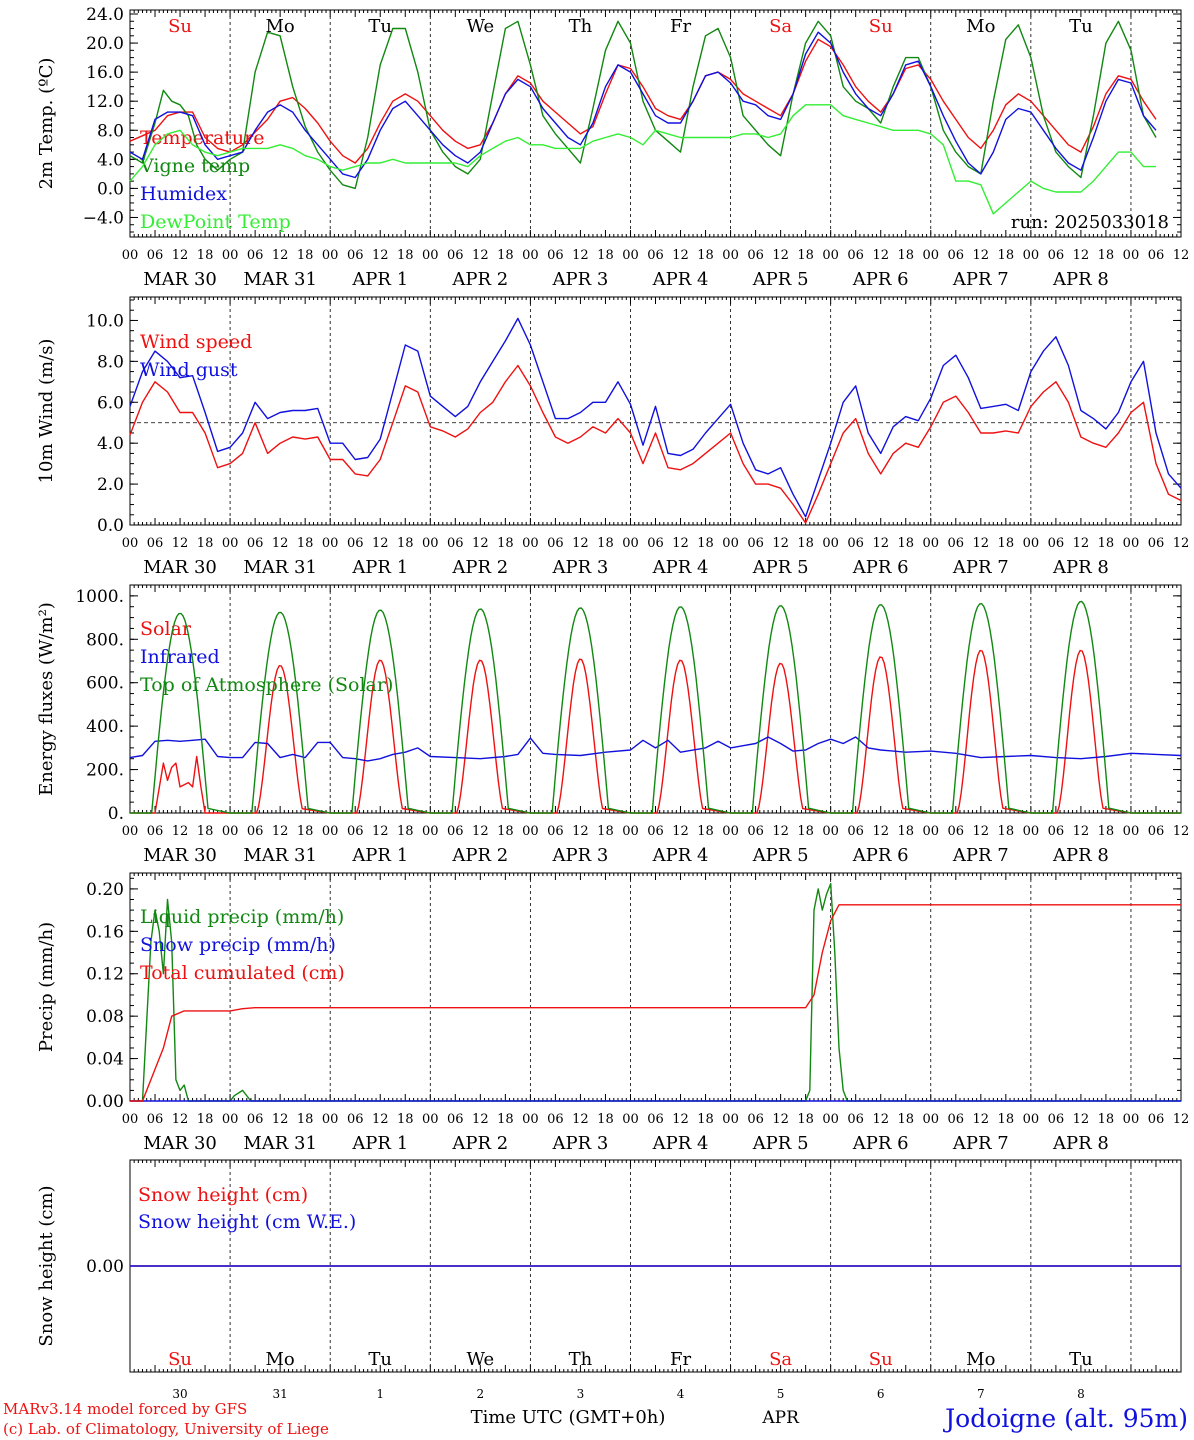  I want to click on x-axis-label: Time UTC (GMT+0h), so click(568, 1417).